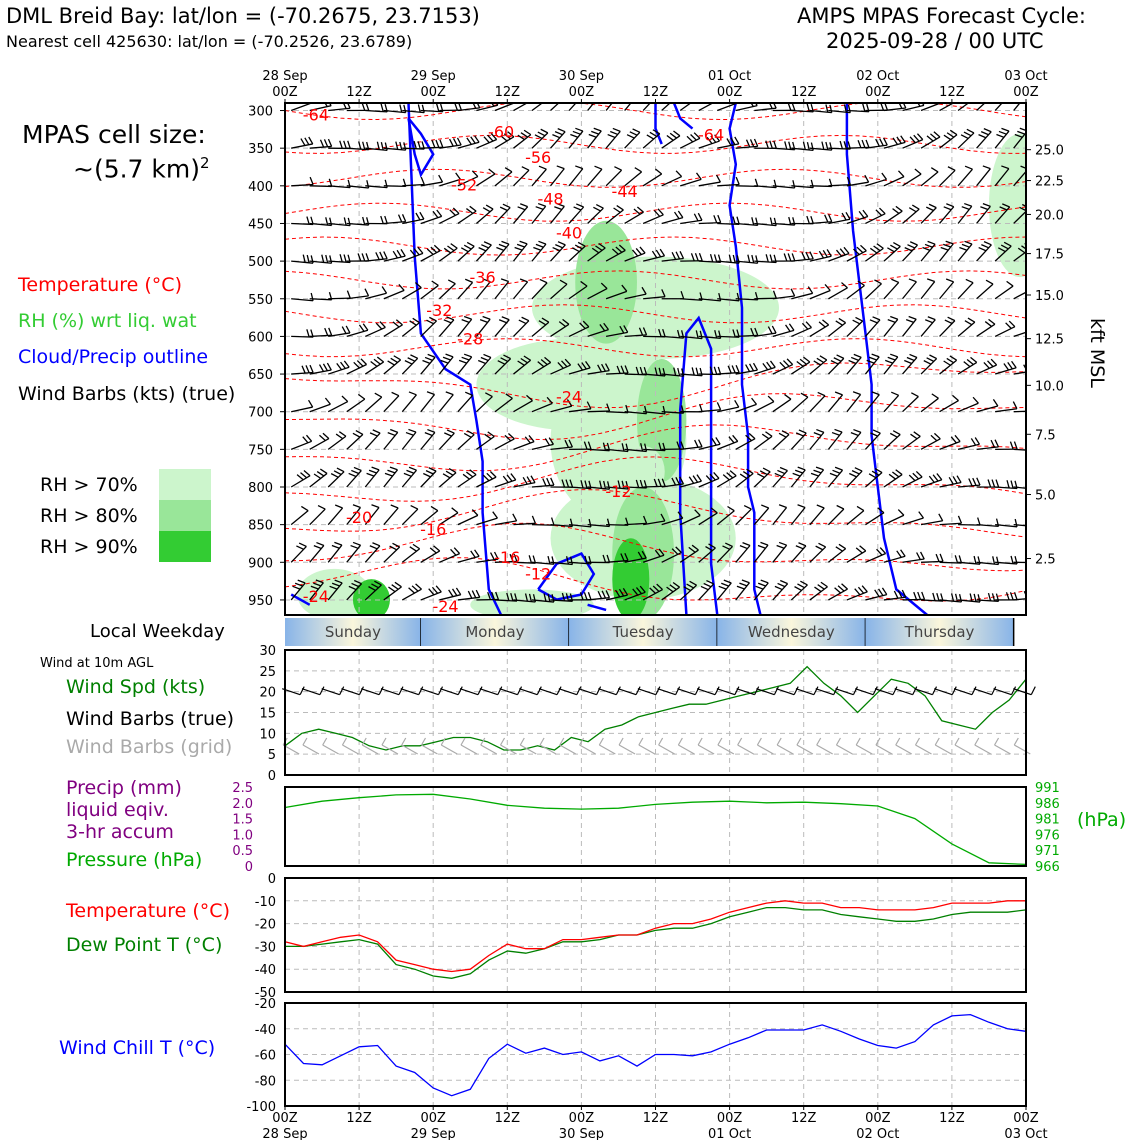 This screenshot has height=1140, width=1140. What do you see at coordinates (265, 1004) in the screenshot?
I see `windchill-panel-ytick: -20` at bounding box center [265, 1004].